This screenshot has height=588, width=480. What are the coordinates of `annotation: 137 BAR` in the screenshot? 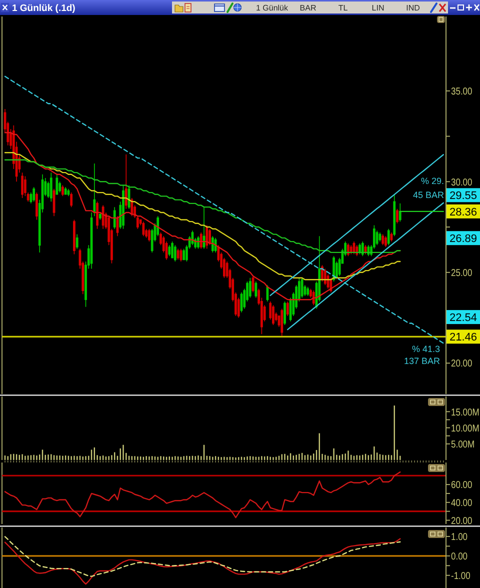 It's located at (422, 361).